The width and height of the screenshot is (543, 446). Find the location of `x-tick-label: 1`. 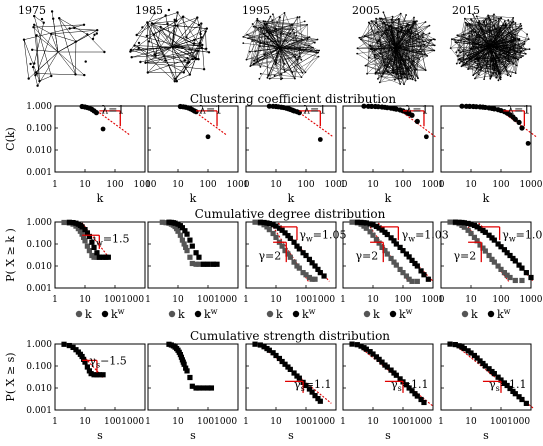

x-tick-label: 1 is located at coordinates (441, 185).